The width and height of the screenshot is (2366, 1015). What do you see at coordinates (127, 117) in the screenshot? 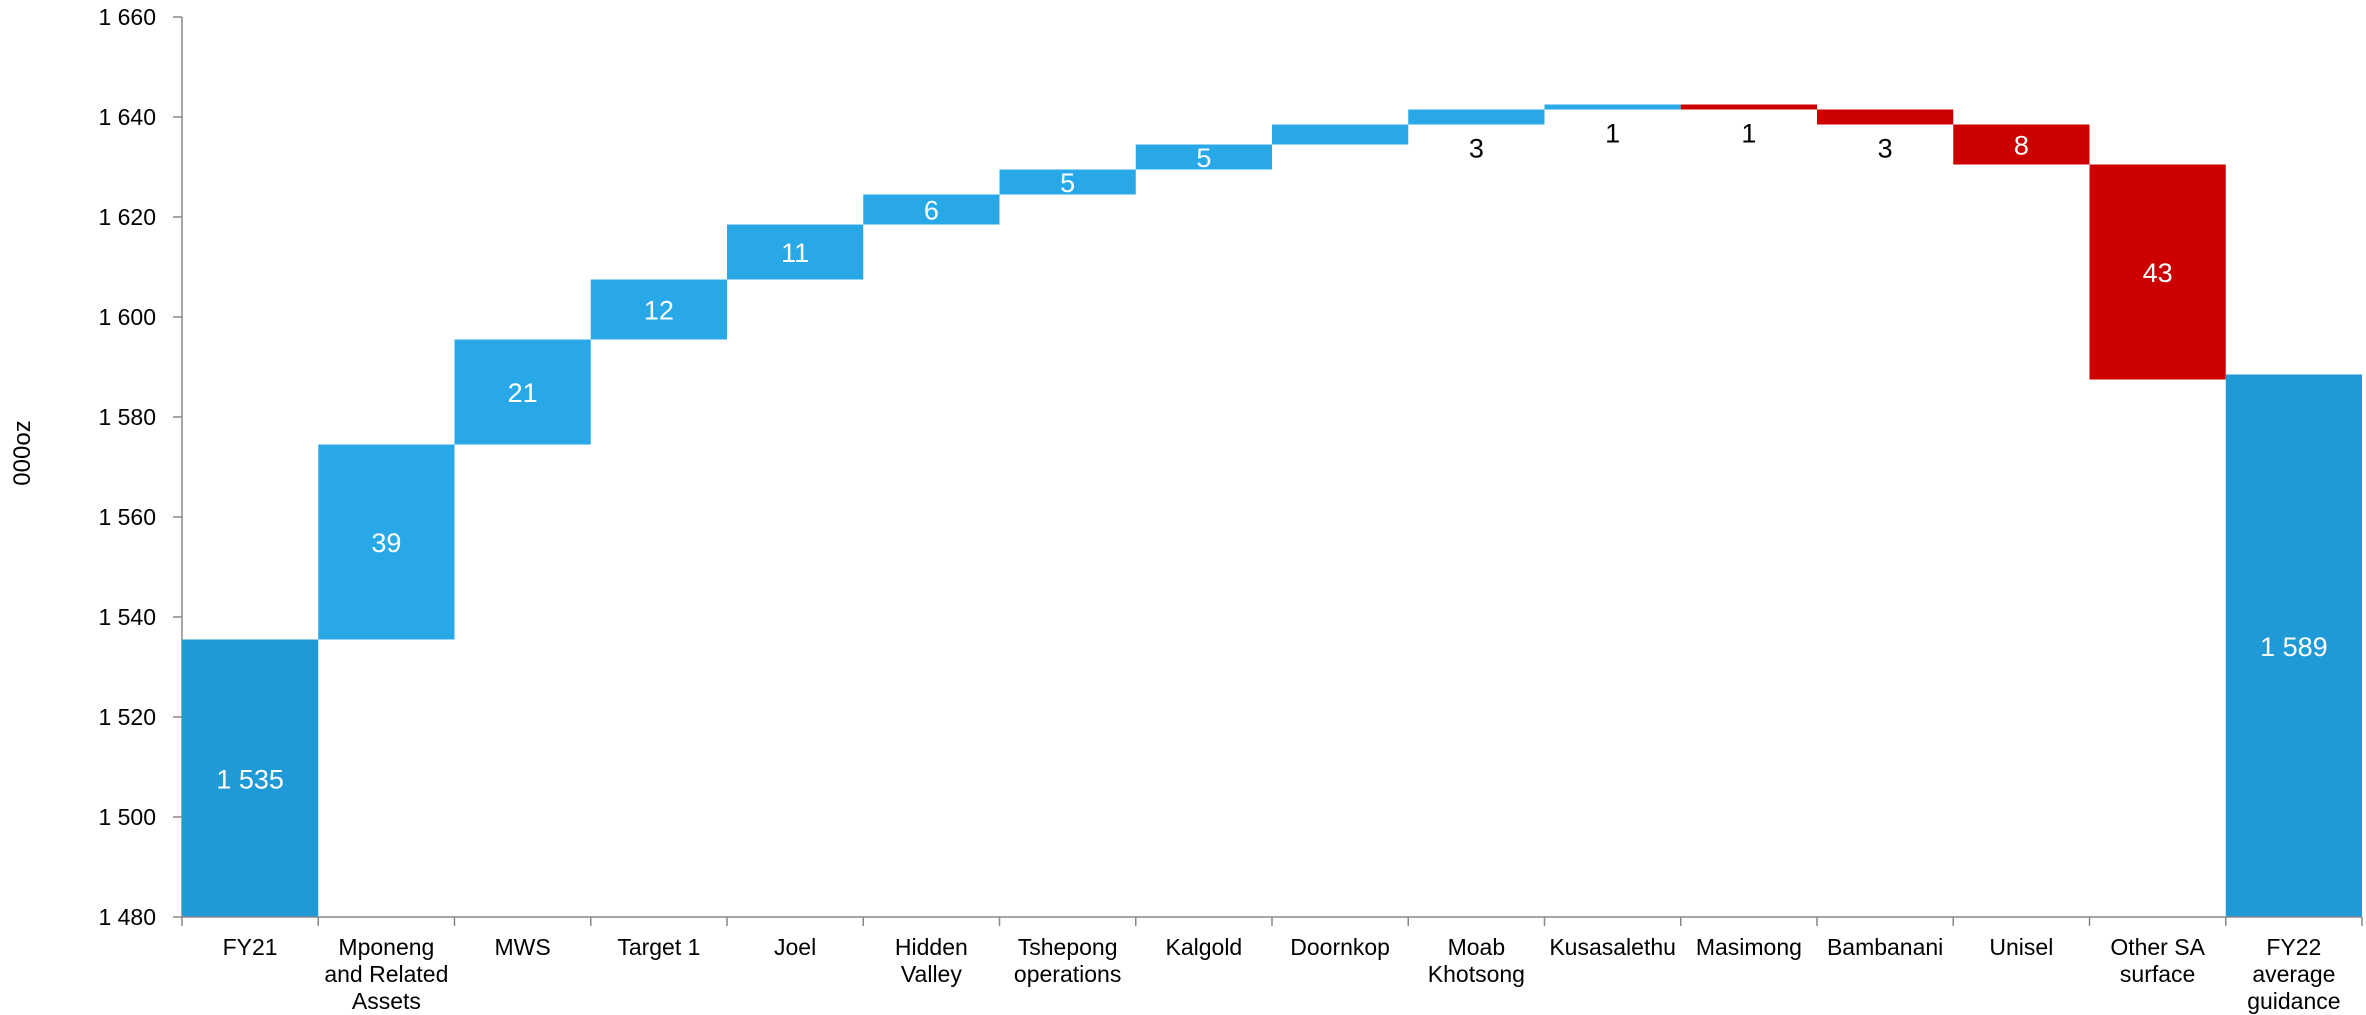
I see `y-tick-label: 1 640` at bounding box center [127, 117].